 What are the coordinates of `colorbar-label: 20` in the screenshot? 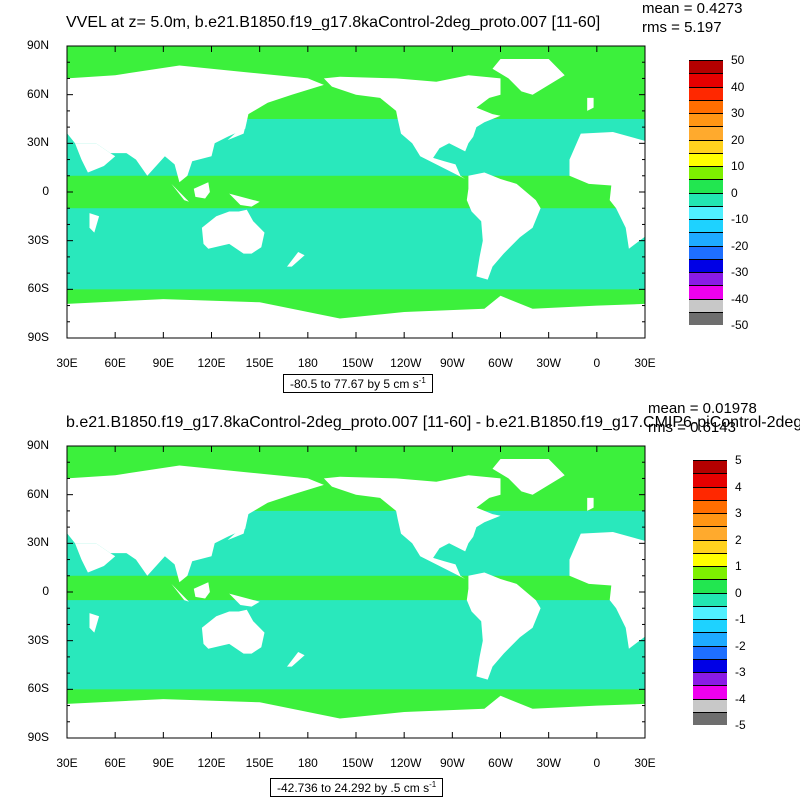 It's located at (738, 139).